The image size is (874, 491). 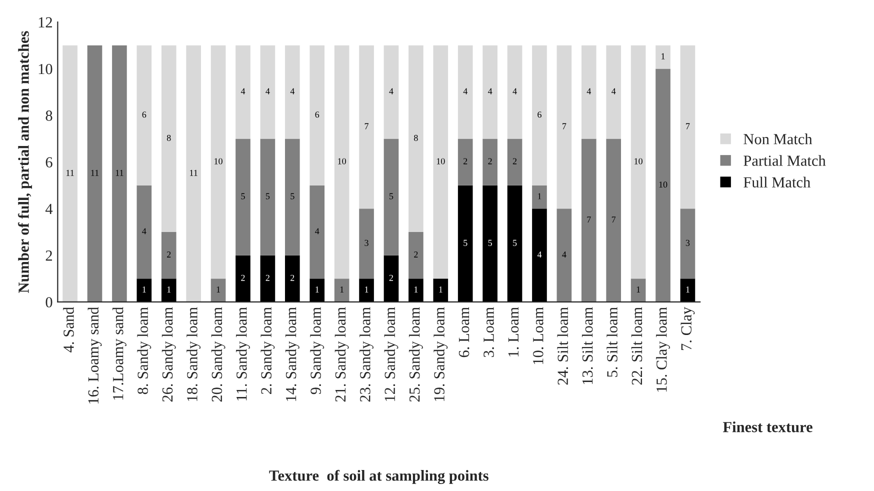 I want to click on x-tick-label: 3. Loam, so click(x=489, y=332).